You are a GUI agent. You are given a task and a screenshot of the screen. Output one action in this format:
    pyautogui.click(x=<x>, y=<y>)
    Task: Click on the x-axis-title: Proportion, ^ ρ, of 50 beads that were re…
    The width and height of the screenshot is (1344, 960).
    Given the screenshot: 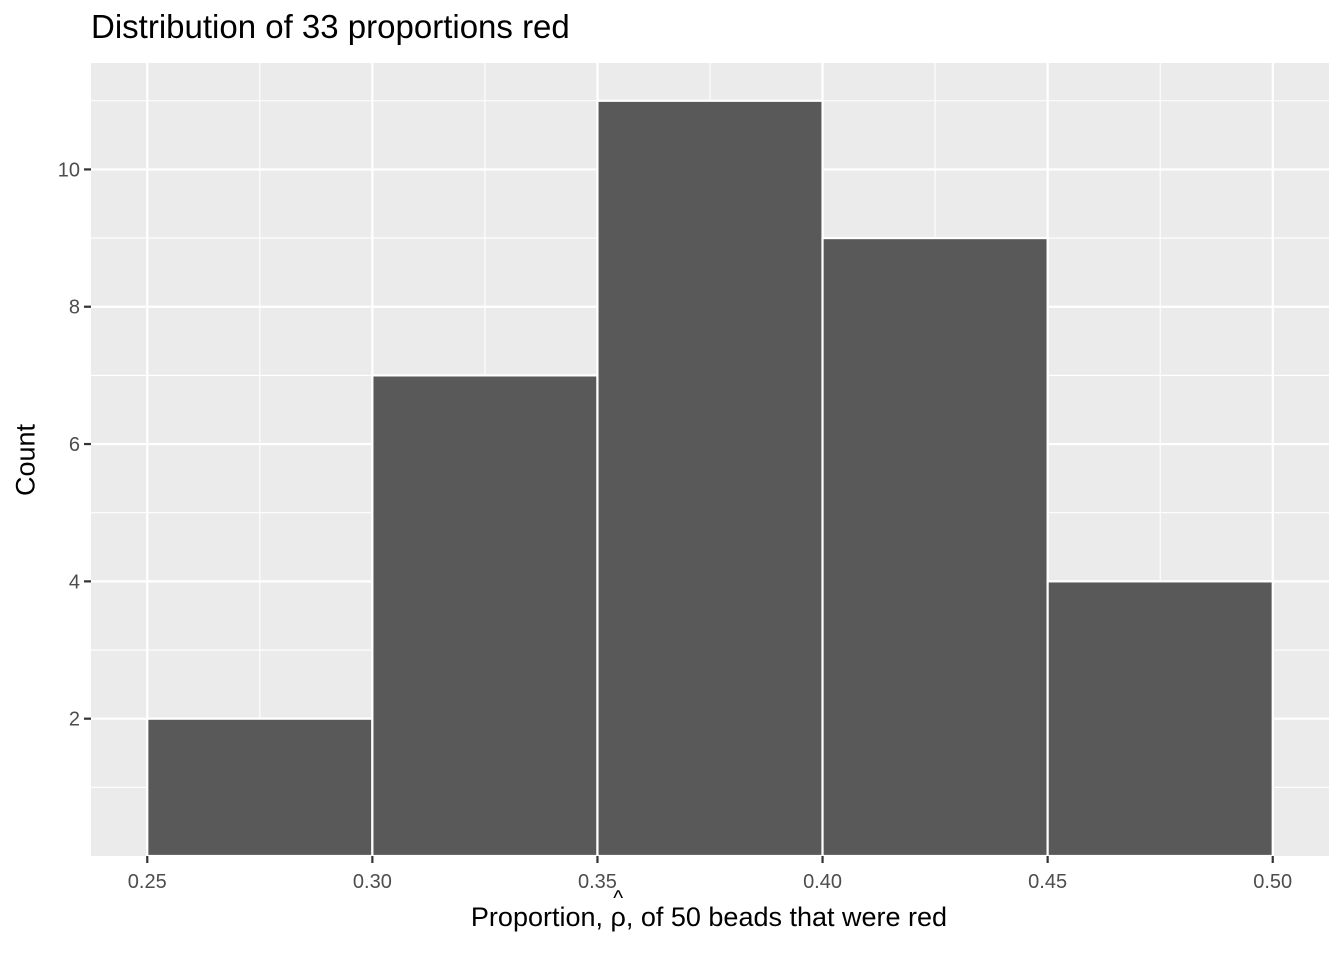 What is the action you would take?
    pyautogui.click(x=709, y=910)
    